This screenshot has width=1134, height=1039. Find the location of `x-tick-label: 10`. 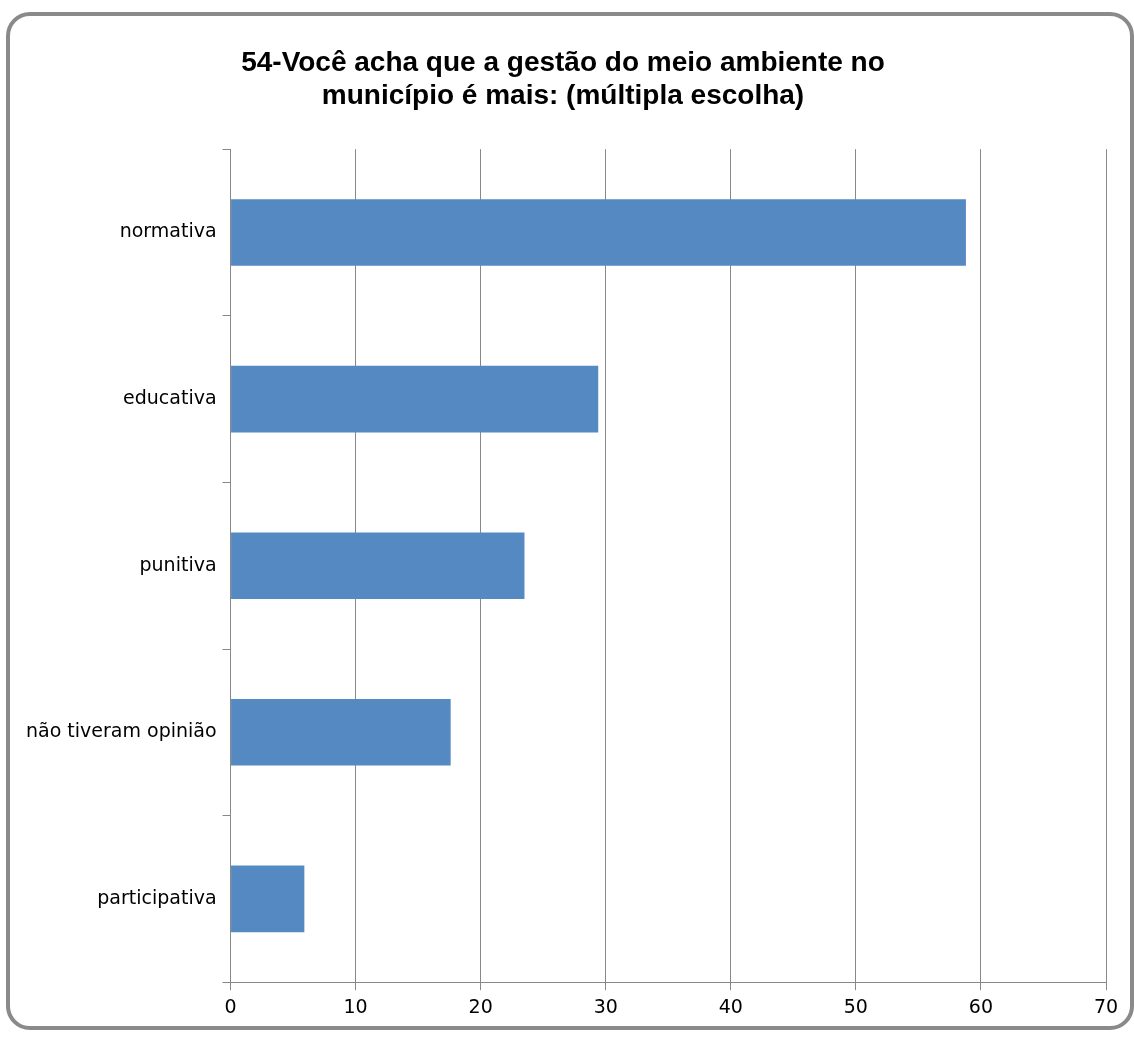

x-tick-label: 10 is located at coordinates (355, 1005).